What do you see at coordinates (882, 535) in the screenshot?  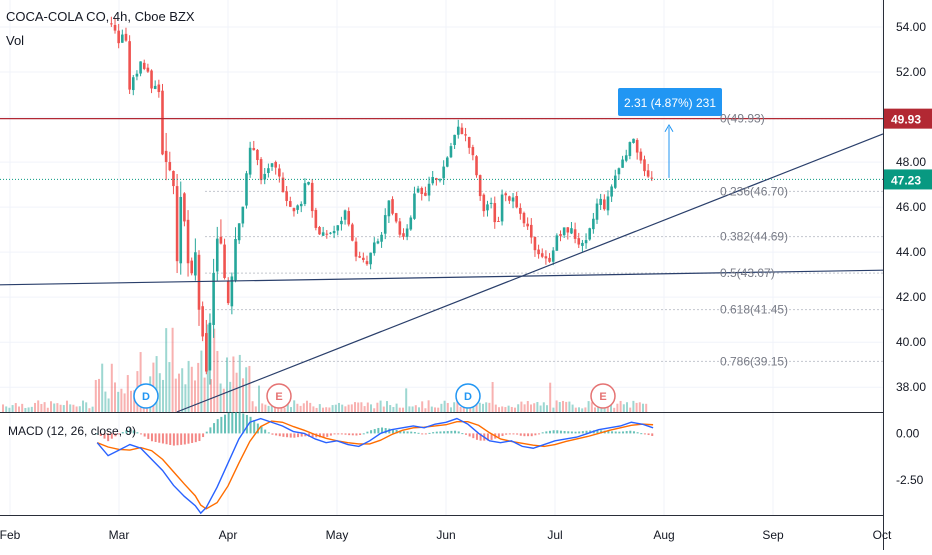 I see `time-axis-tick: Oct` at bounding box center [882, 535].